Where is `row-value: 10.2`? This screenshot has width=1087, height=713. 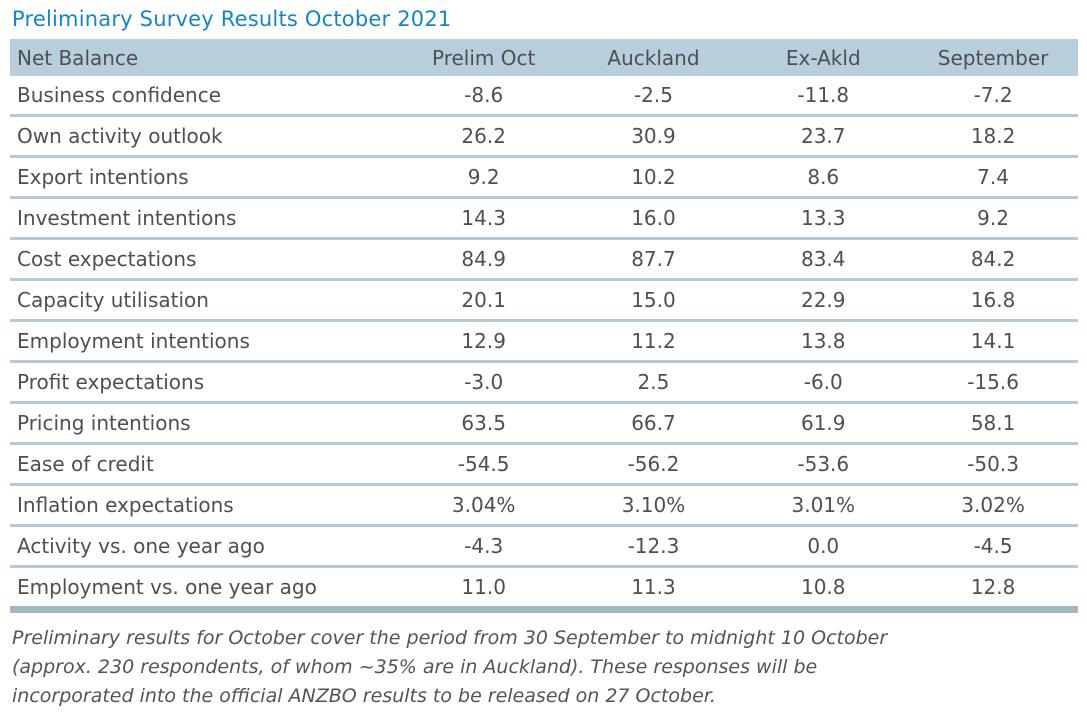
row-value: 10.2 is located at coordinates (653, 177).